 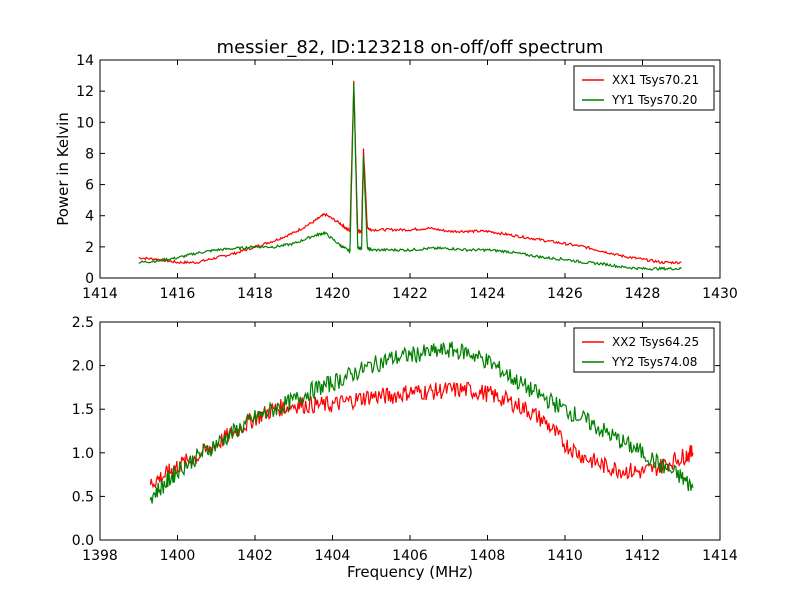 What do you see at coordinates (655, 80) in the screenshot?
I see `legend-label: XX1 Tsys70.21` at bounding box center [655, 80].